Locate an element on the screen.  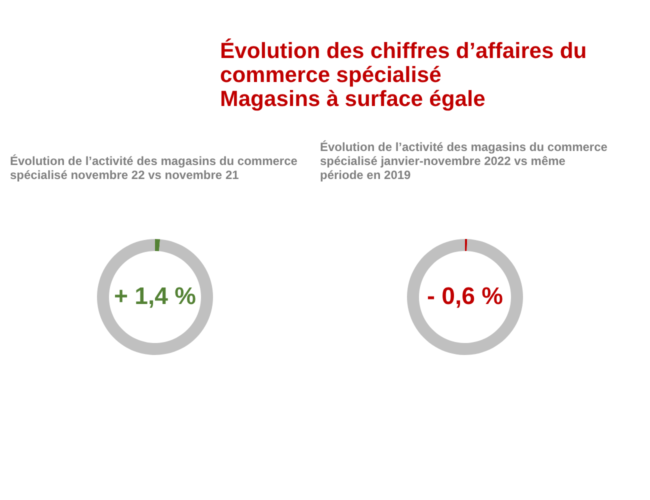
text: Évolution des chiffres d’affaires du commerce spécialisé Magasins à surface égale is located at coordinates (403, 74).